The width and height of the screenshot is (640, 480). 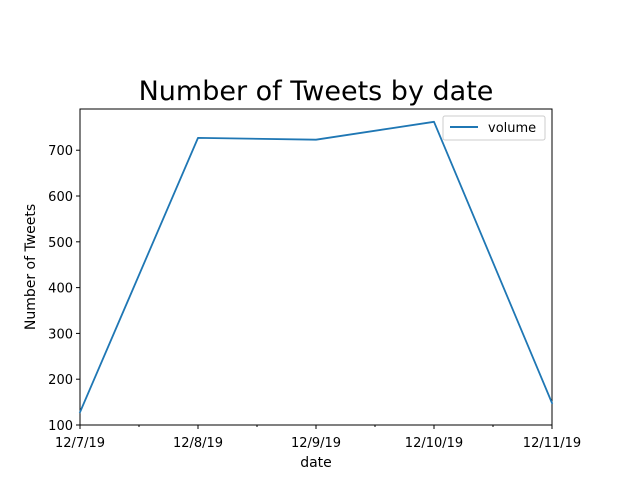 What do you see at coordinates (60, 380) in the screenshot?
I see `y-tick-label: 200` at bounding box center [60, 380].